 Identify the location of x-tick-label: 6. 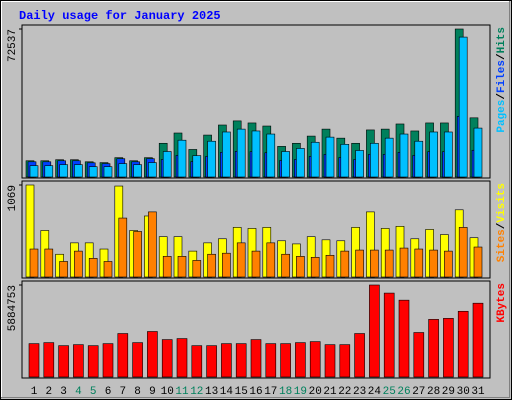
(108, 392).